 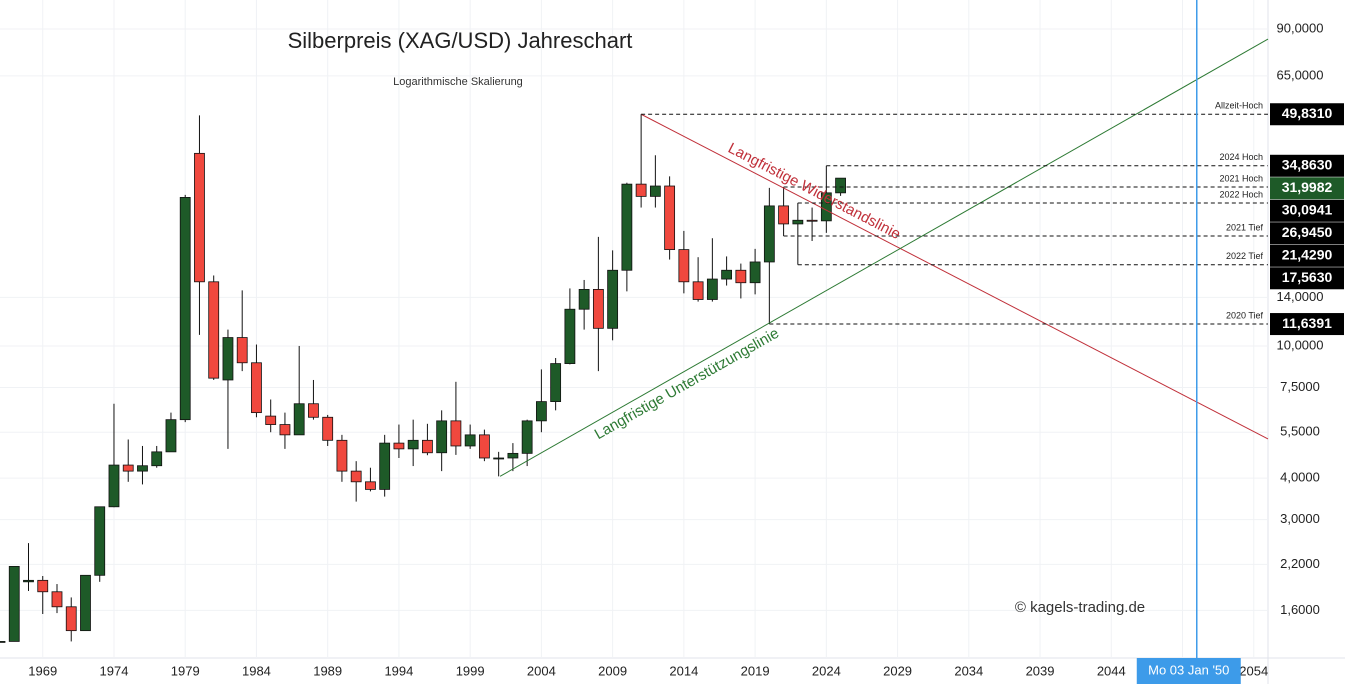 I want to click on x-tick-label: 1999, so click(x=470, y=670).